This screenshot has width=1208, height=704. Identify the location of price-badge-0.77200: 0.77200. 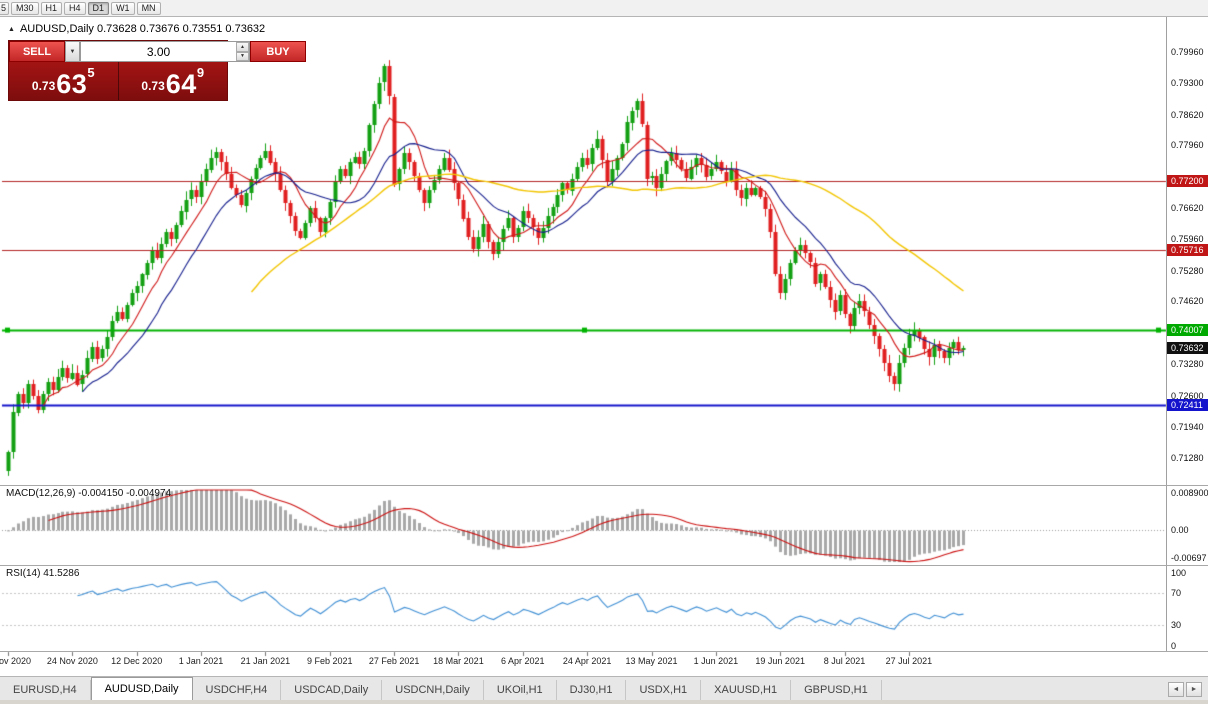
(1187, 180).